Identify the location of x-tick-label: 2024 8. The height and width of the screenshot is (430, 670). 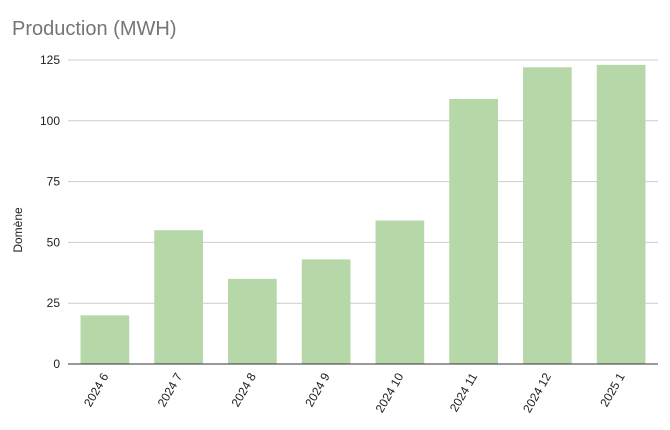
(243, 389).